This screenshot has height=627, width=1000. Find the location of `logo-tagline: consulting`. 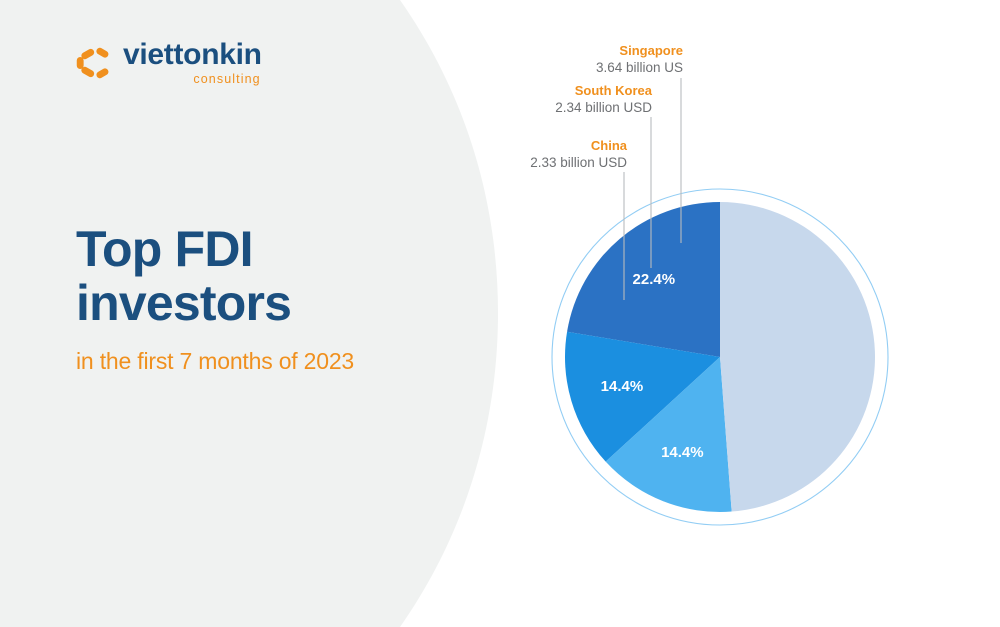

logo-tagline: consulting is located at coordinates (227, 79).